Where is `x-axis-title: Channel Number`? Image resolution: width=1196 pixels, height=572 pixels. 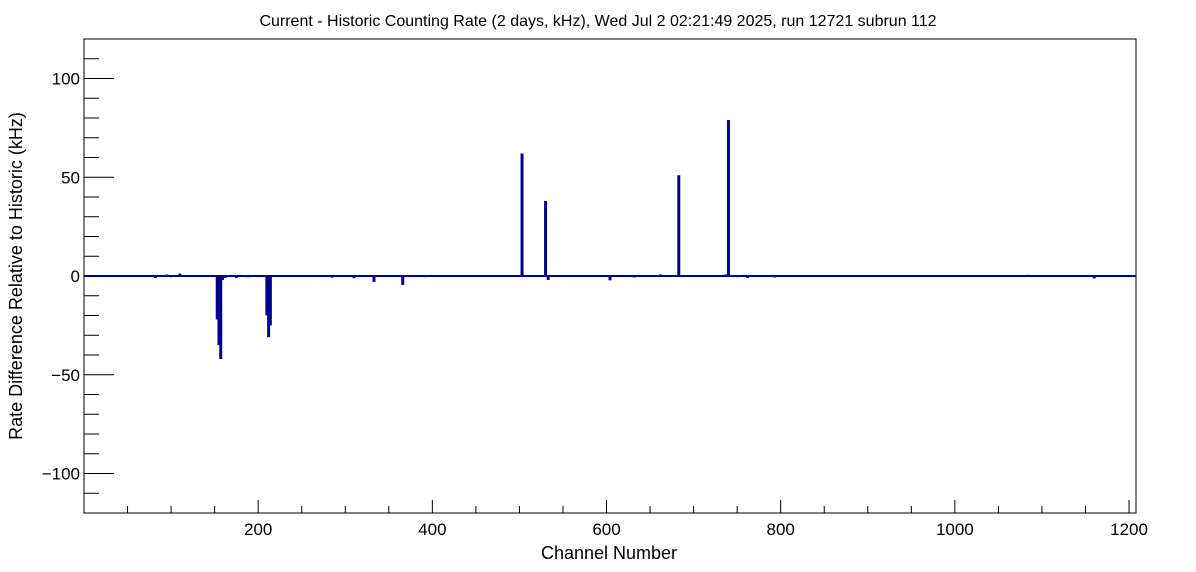
x-axis-title: Channel Number is located at coordinates (609, 553).